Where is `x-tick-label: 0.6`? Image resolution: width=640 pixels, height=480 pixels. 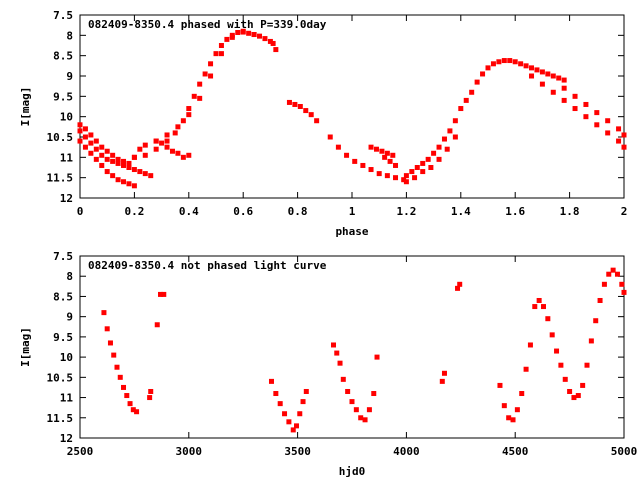 x-tick-label: 0.6 is located at coordinates (243, 211).